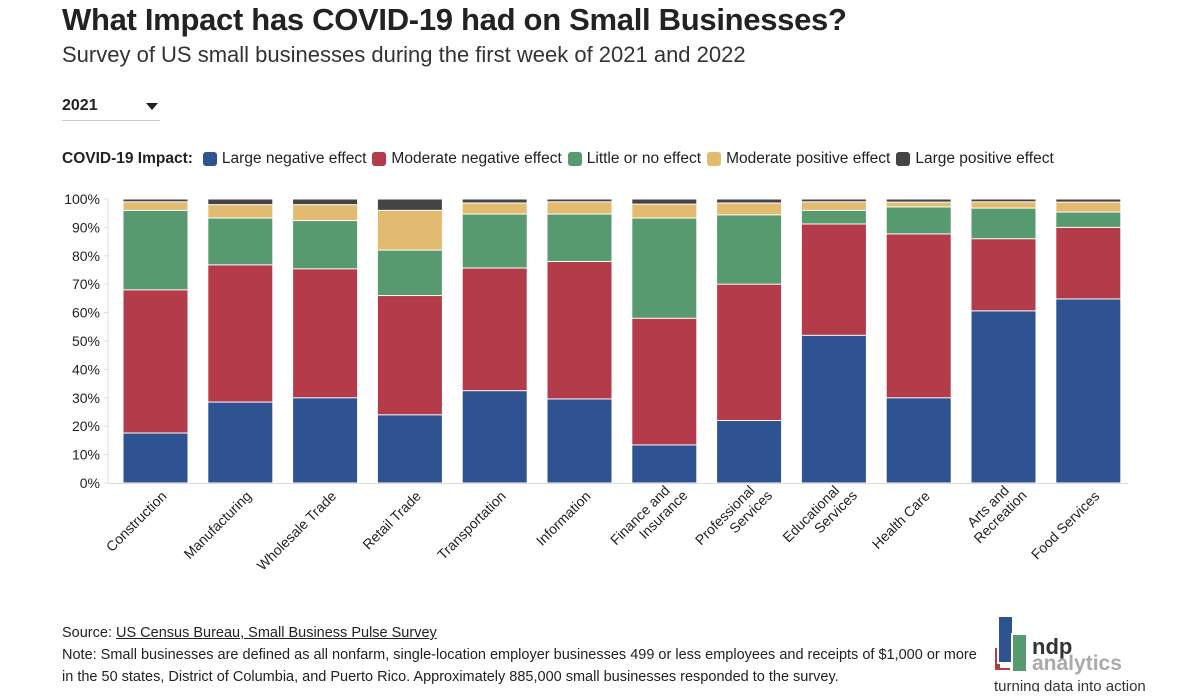  Describe the element at coordinates (808, 158) in the screenshot. I see `legend-label: Moderate positive effect` at that location.